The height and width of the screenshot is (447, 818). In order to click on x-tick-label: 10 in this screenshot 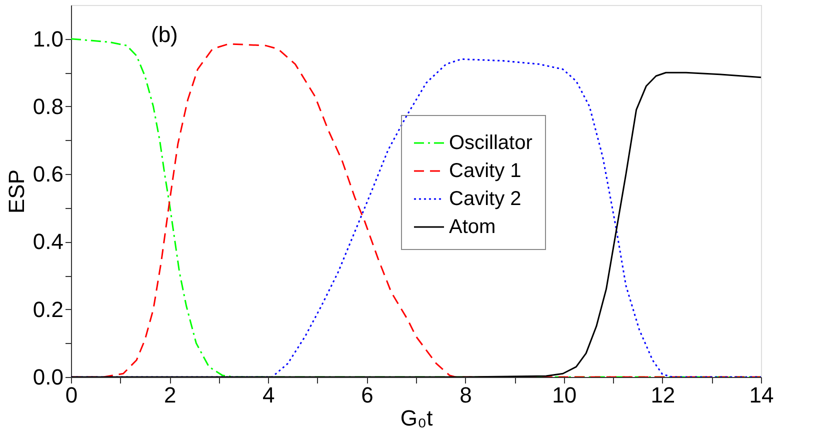, I will do `click(564, 395)`.